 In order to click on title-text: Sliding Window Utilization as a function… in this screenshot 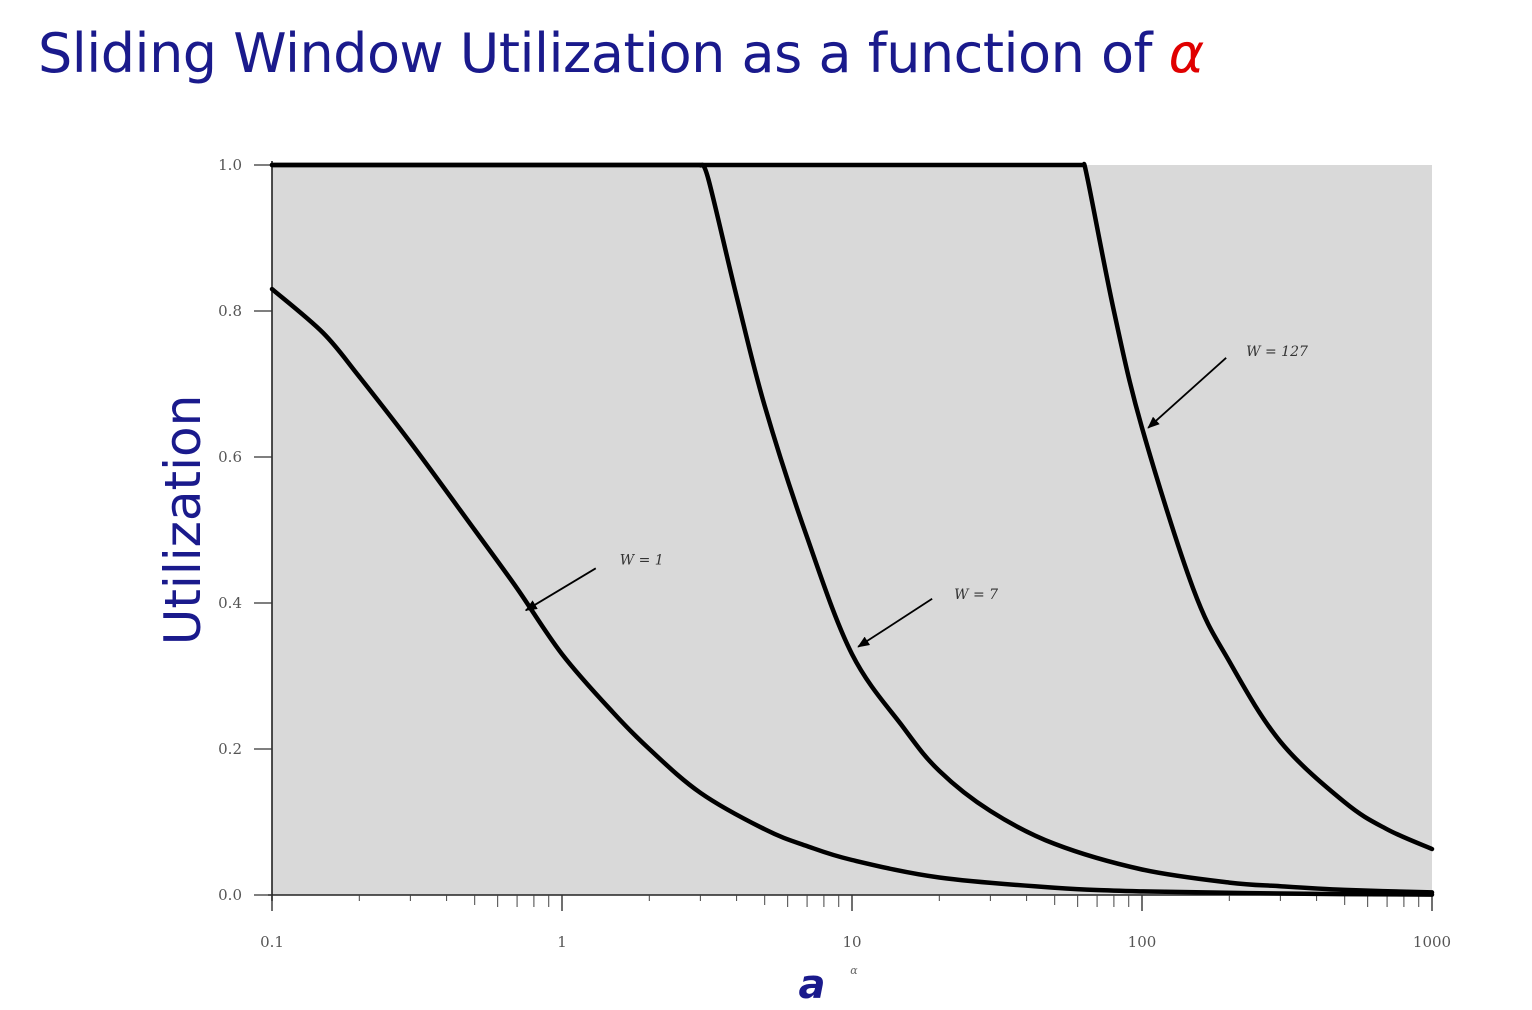, I will do `click(603, 53)`.